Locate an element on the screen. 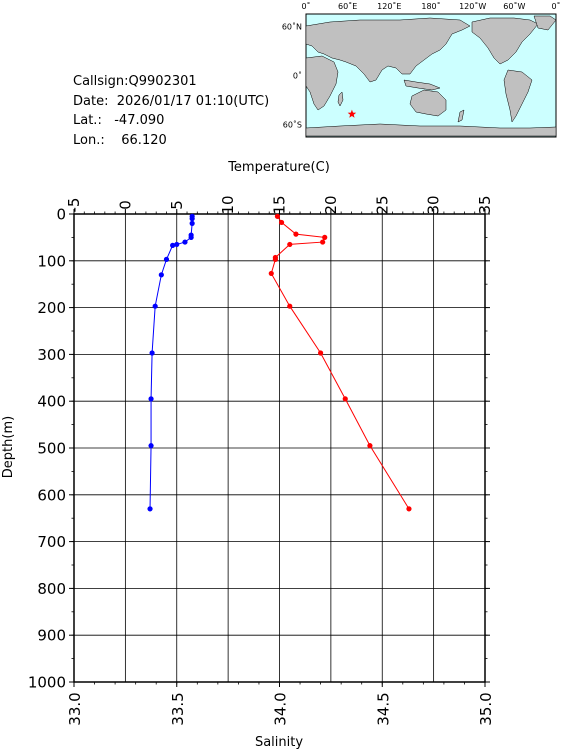 The image size is (564, 751). salinity-tick-label: 33.5 is located at coordinates (178, 708).